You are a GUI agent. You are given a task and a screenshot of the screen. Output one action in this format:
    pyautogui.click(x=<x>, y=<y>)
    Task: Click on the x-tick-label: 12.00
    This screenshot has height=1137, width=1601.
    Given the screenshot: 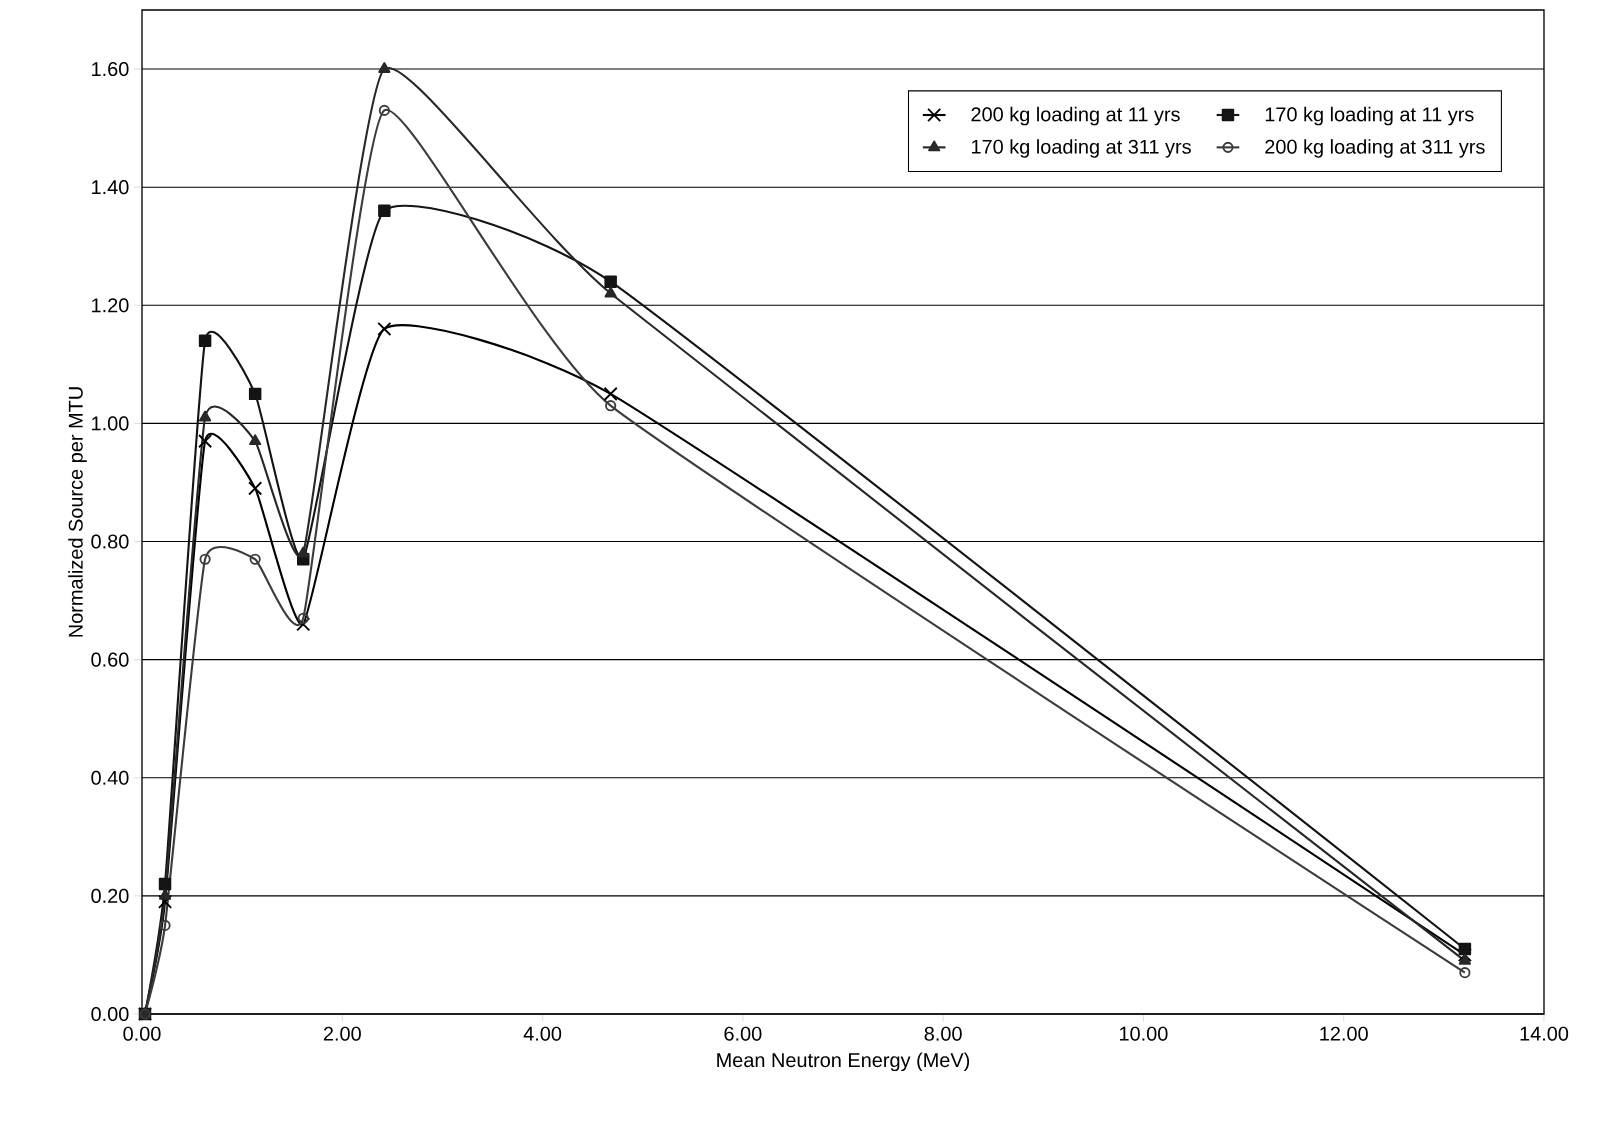 What is the action you would take?
    pyautogui.click(x=1344, y=1033)
    